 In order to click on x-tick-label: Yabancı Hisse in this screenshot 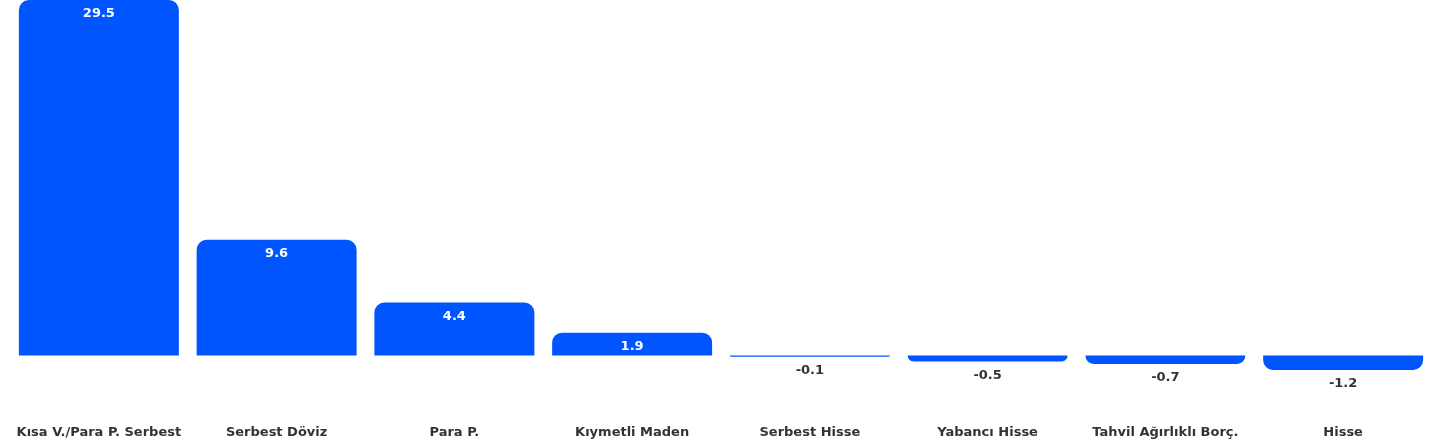, I will do `click(987, 431)`.